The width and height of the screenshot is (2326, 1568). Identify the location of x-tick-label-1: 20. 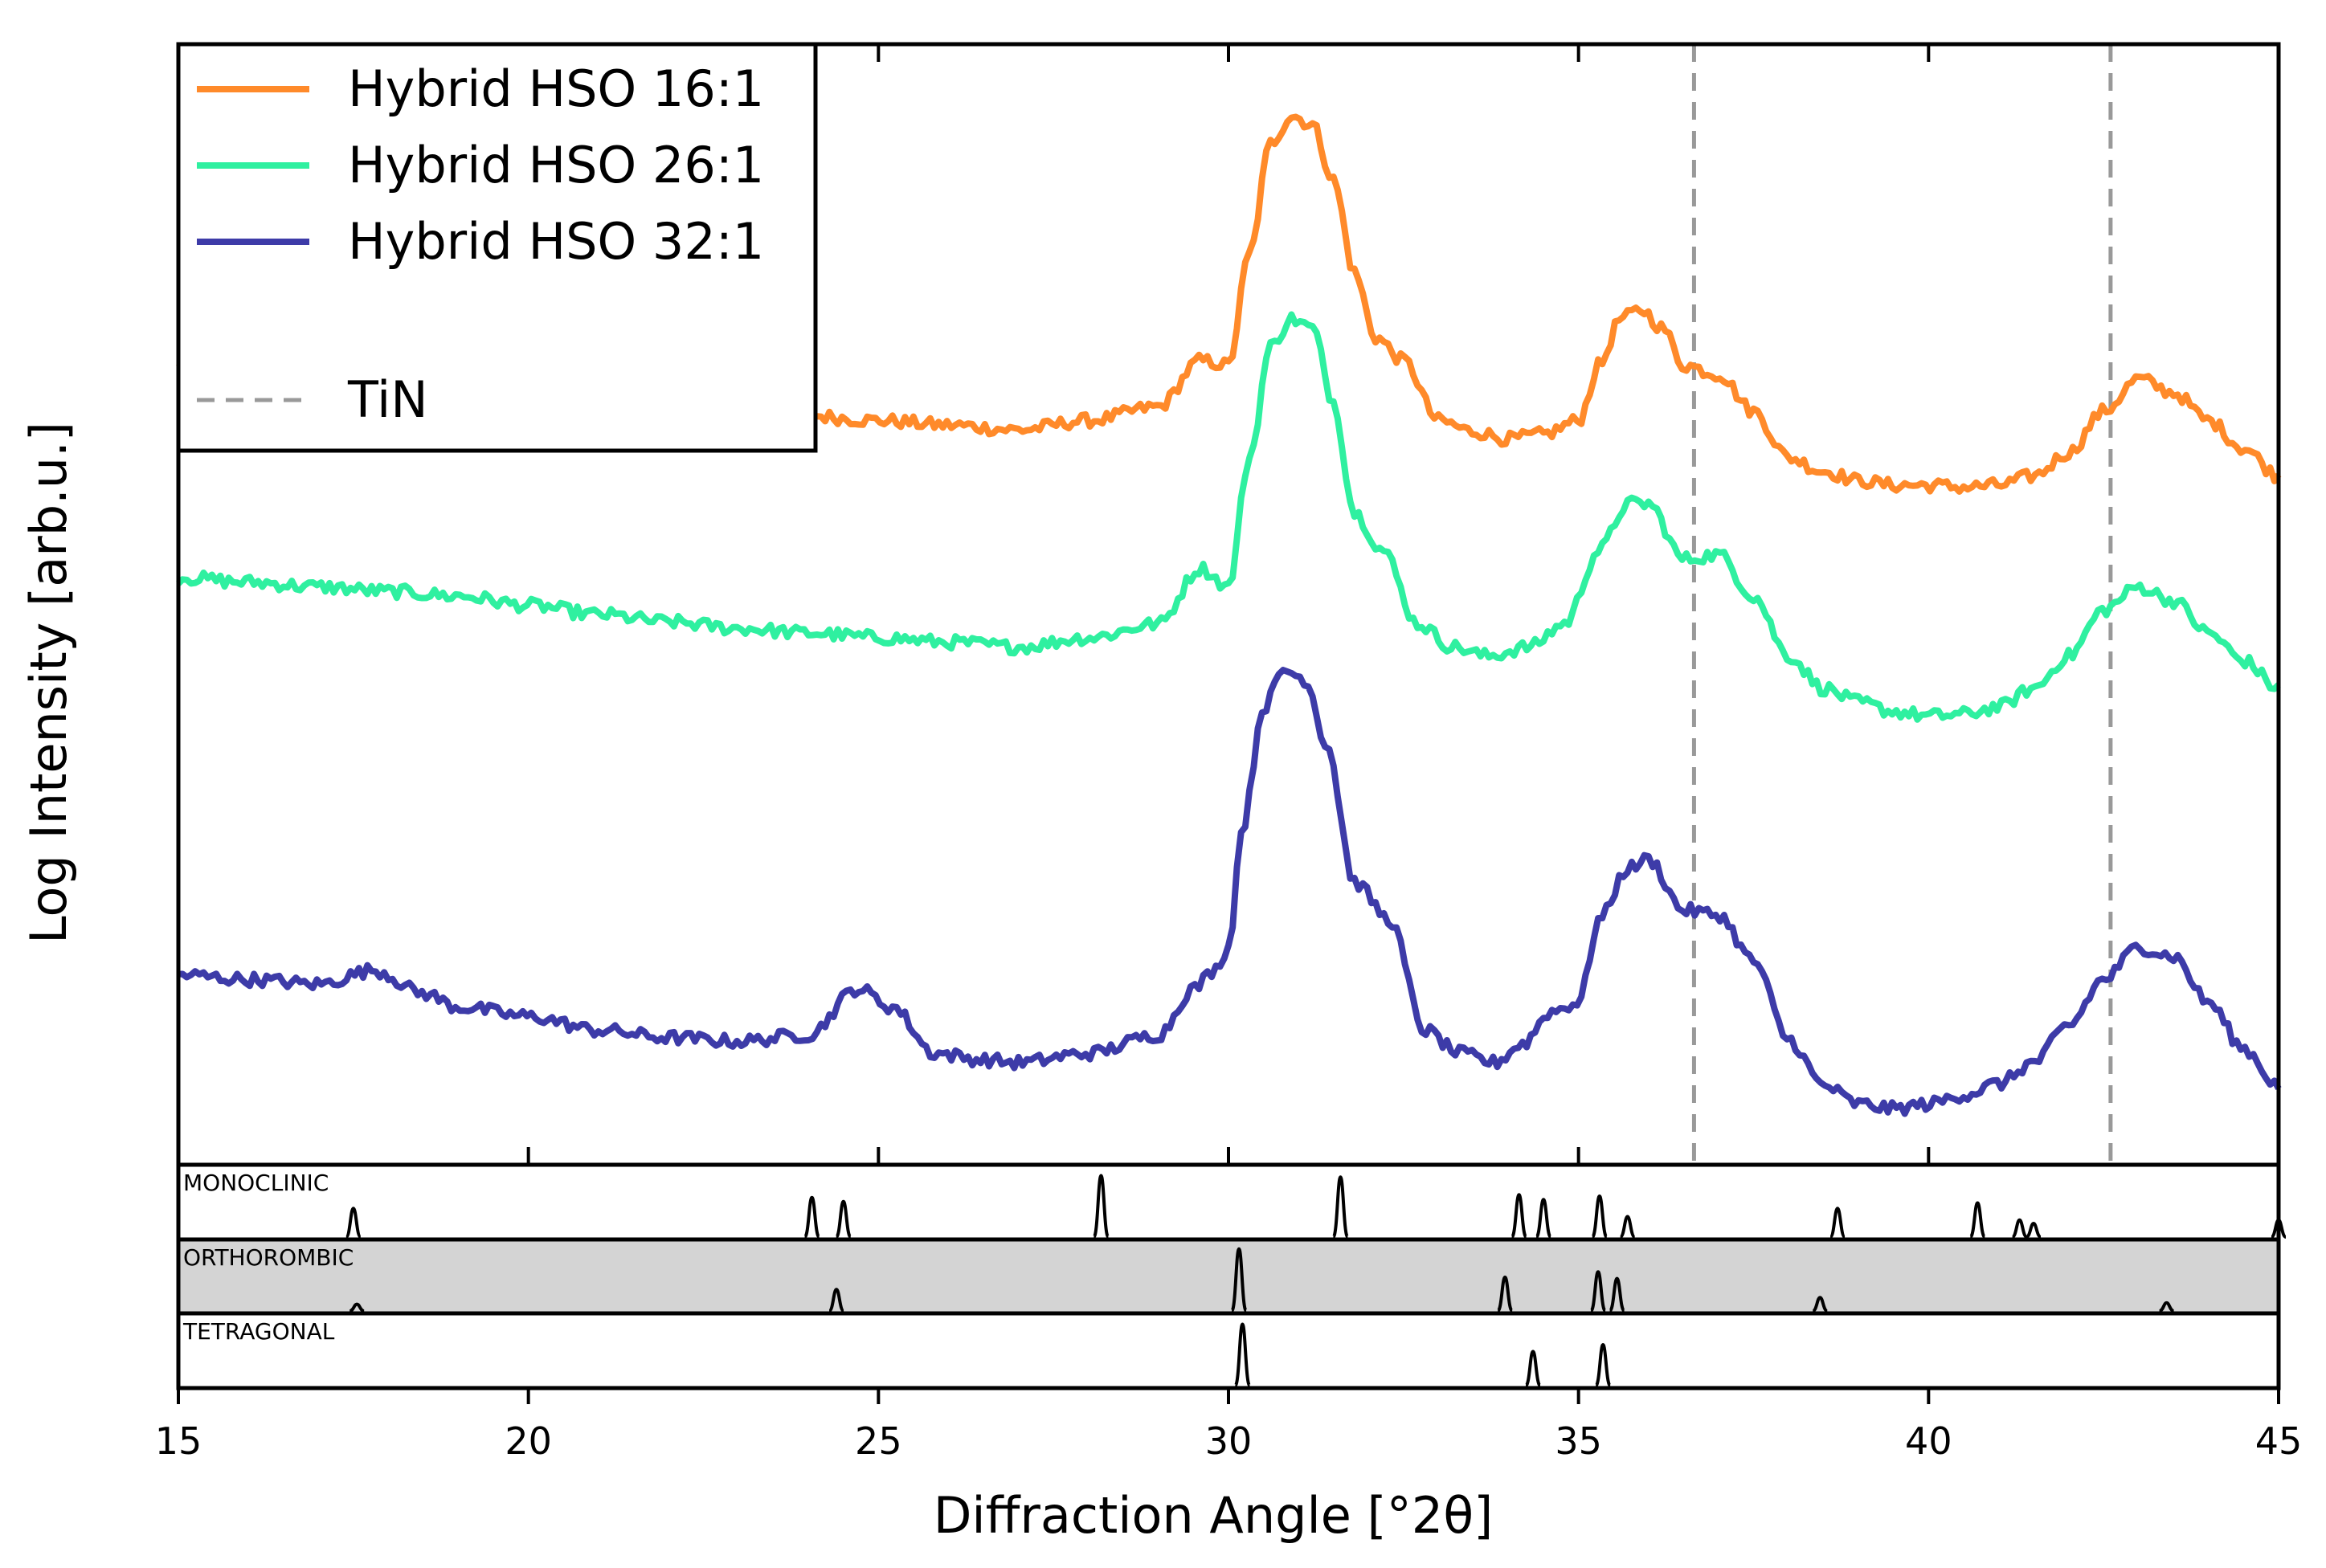
(528, 1441).